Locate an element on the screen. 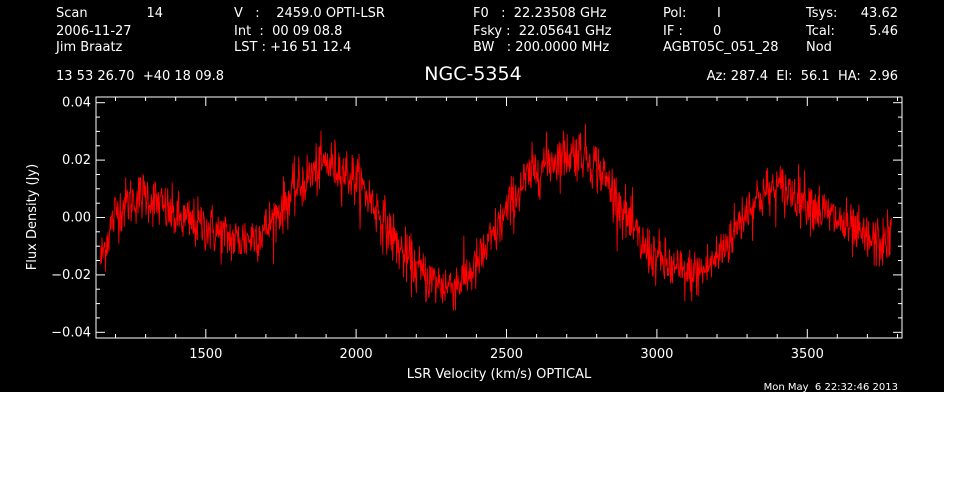 The width and height of the screenshot is (962, 490). velocity-line: V : 2459.0 OPTI-LSR is located at coordinates (309, 13).